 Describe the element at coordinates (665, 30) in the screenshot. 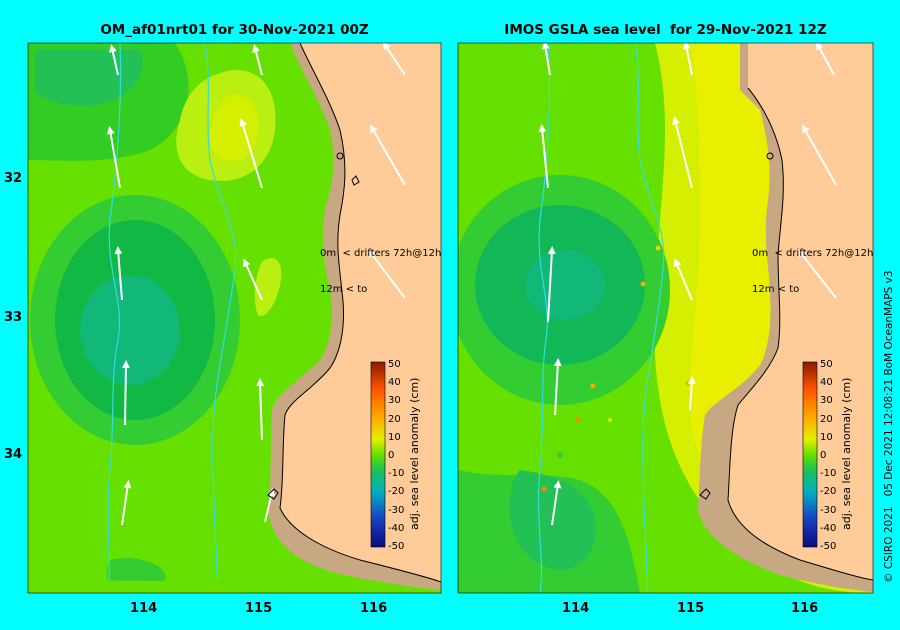

I see `right-map-title: IMOS GSLA sea level for 29-Nov-2021 12Z` at that location.